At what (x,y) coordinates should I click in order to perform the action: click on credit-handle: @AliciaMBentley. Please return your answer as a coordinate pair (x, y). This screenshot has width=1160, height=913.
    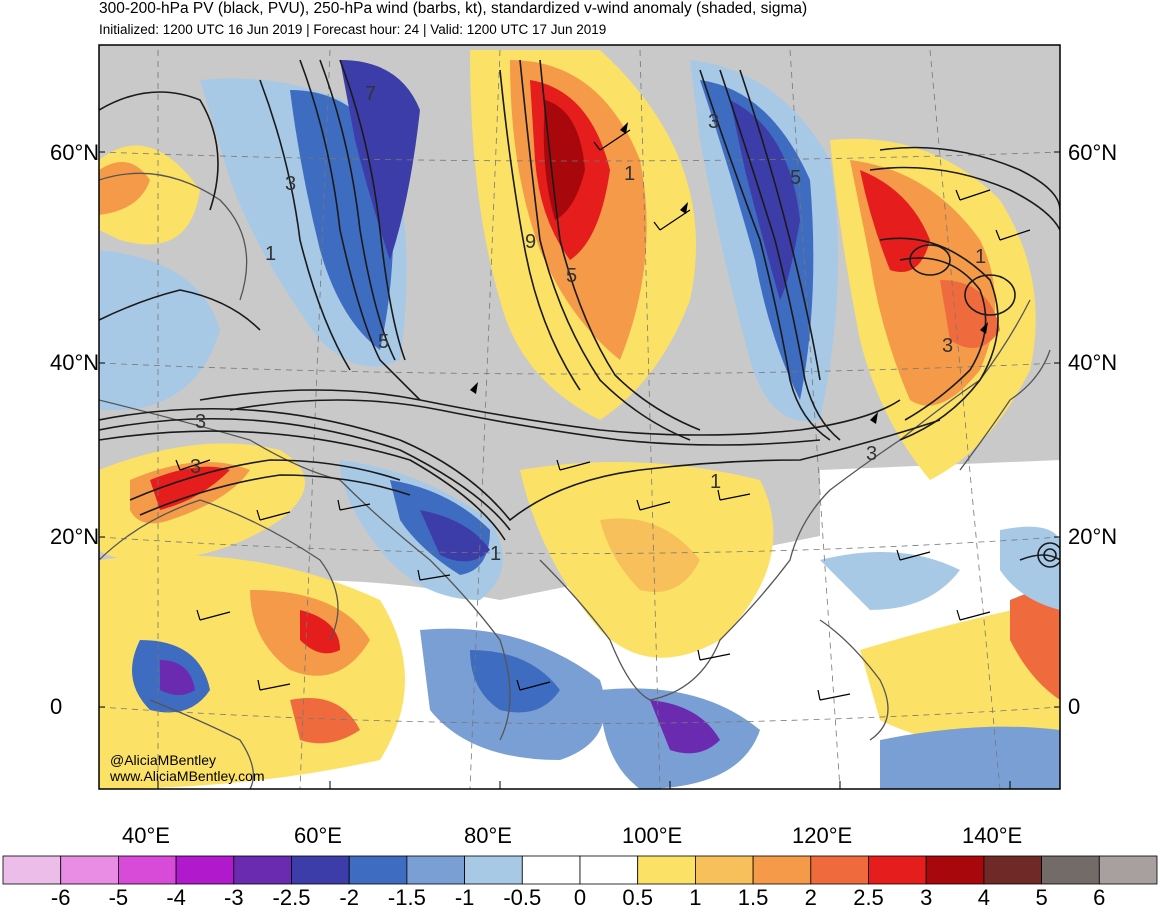
    Looking at the image, I should click on (163, 760).